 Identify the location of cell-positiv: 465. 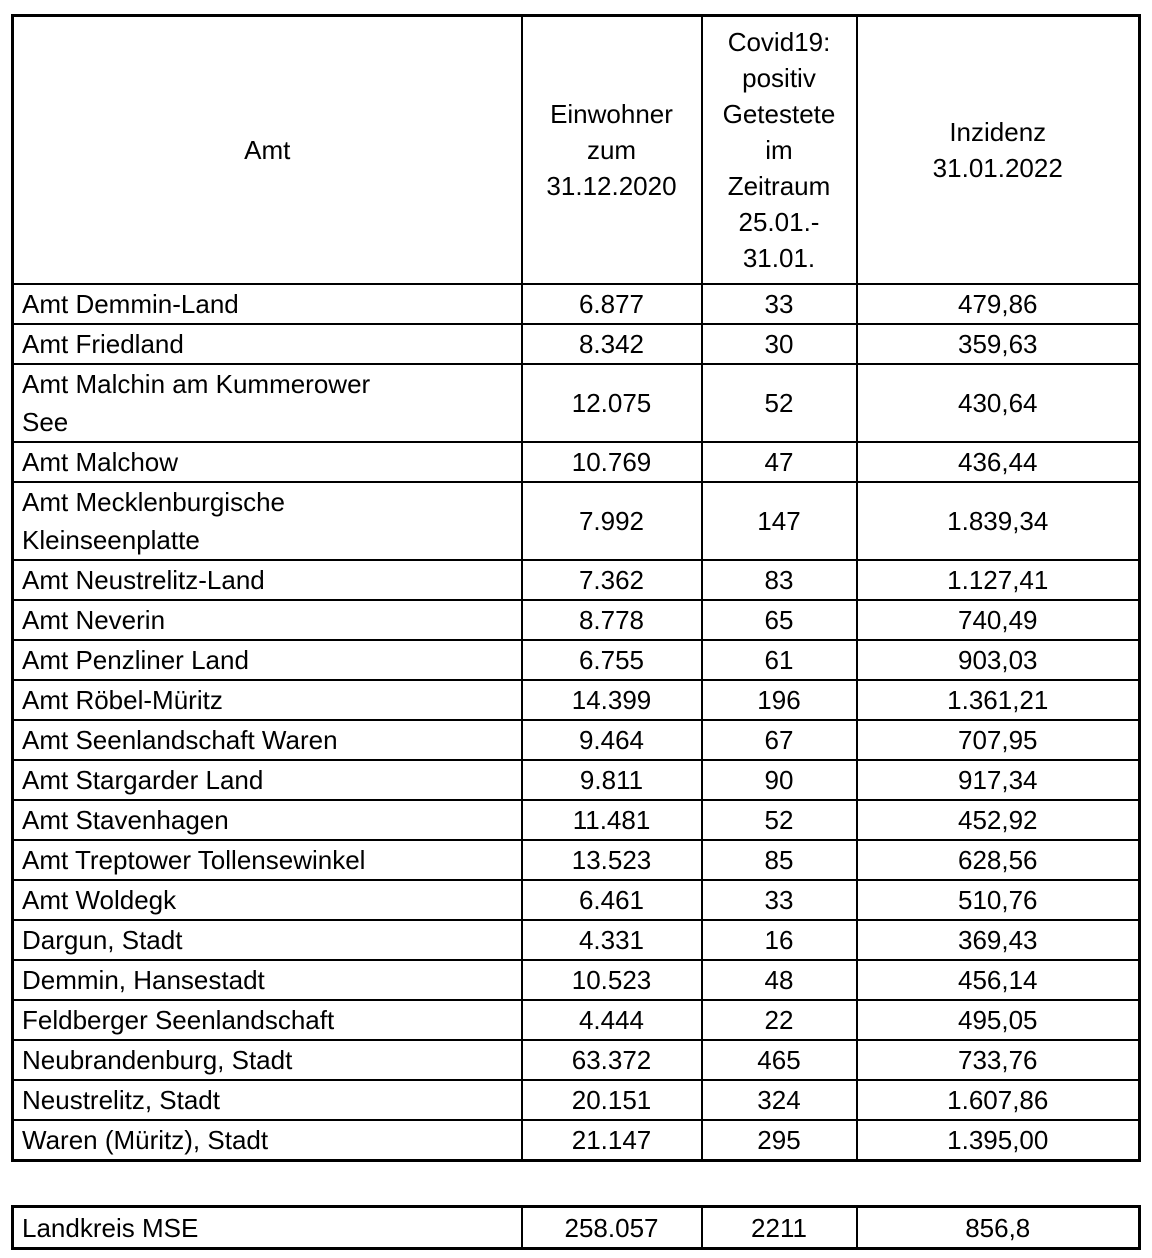
(779, 1059).